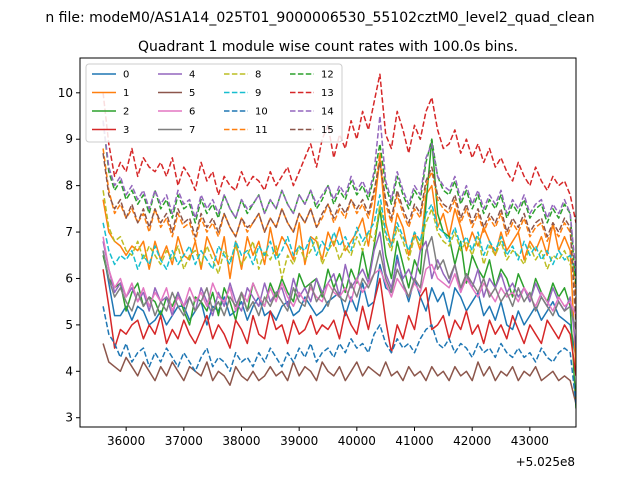 This screenshot has height=480, width=640. What do you see at coordinates (299, 441) in the screenshot?
I see `x-tick-label: 39000` at bounding box center [299, 441].